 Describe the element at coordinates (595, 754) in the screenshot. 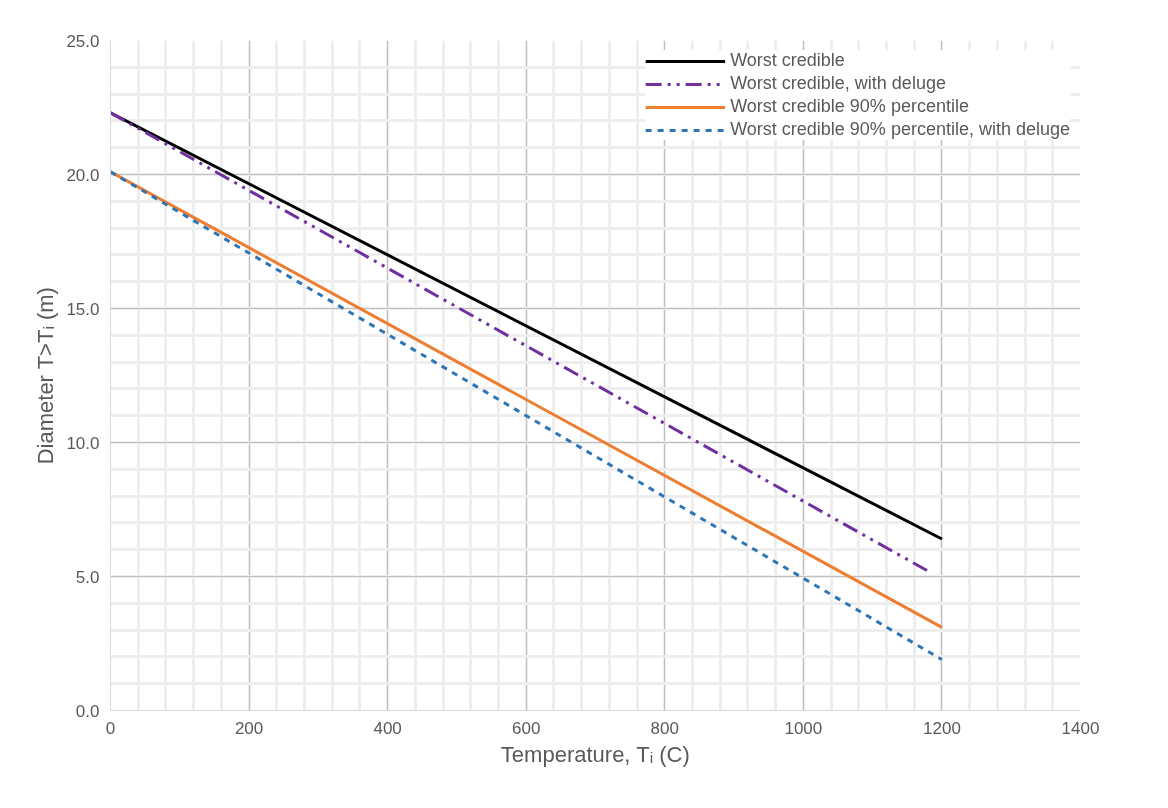

I see `x-axis-title: Temperature, Tᵢ (C)` at that location.